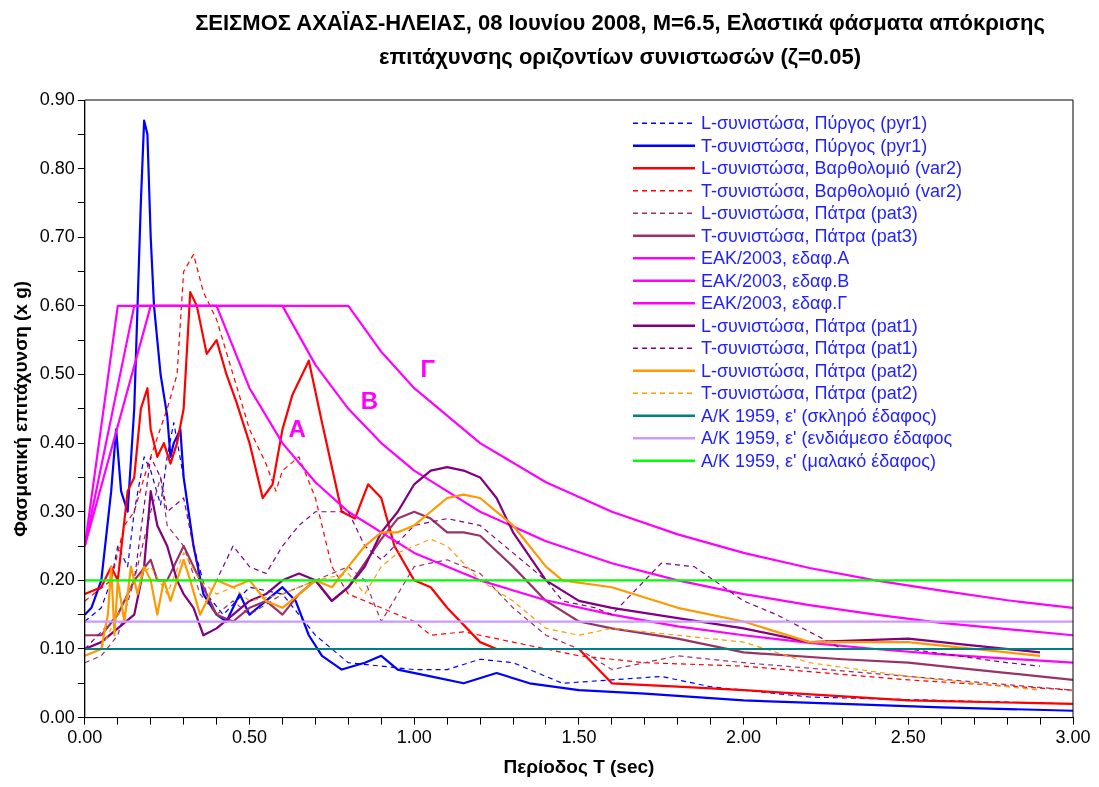 The height and width of the screenshot is (787, 1099). I want to click on x-tick-label: 2.50, so click(908, 737).